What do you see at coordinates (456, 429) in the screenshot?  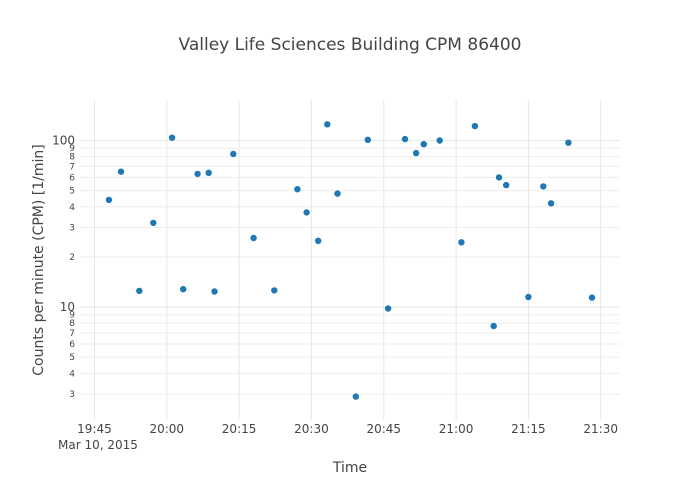 I see `x-tick-label: 21:00` at bounding box center [456, 429].